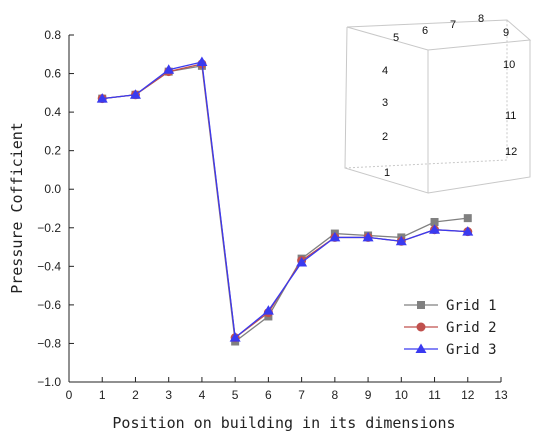 This screenshot has height=442, width=550. Describe the element at coordinates (135, 395) in the screenshot. I see `x-tick-label-2: 2` at that location.